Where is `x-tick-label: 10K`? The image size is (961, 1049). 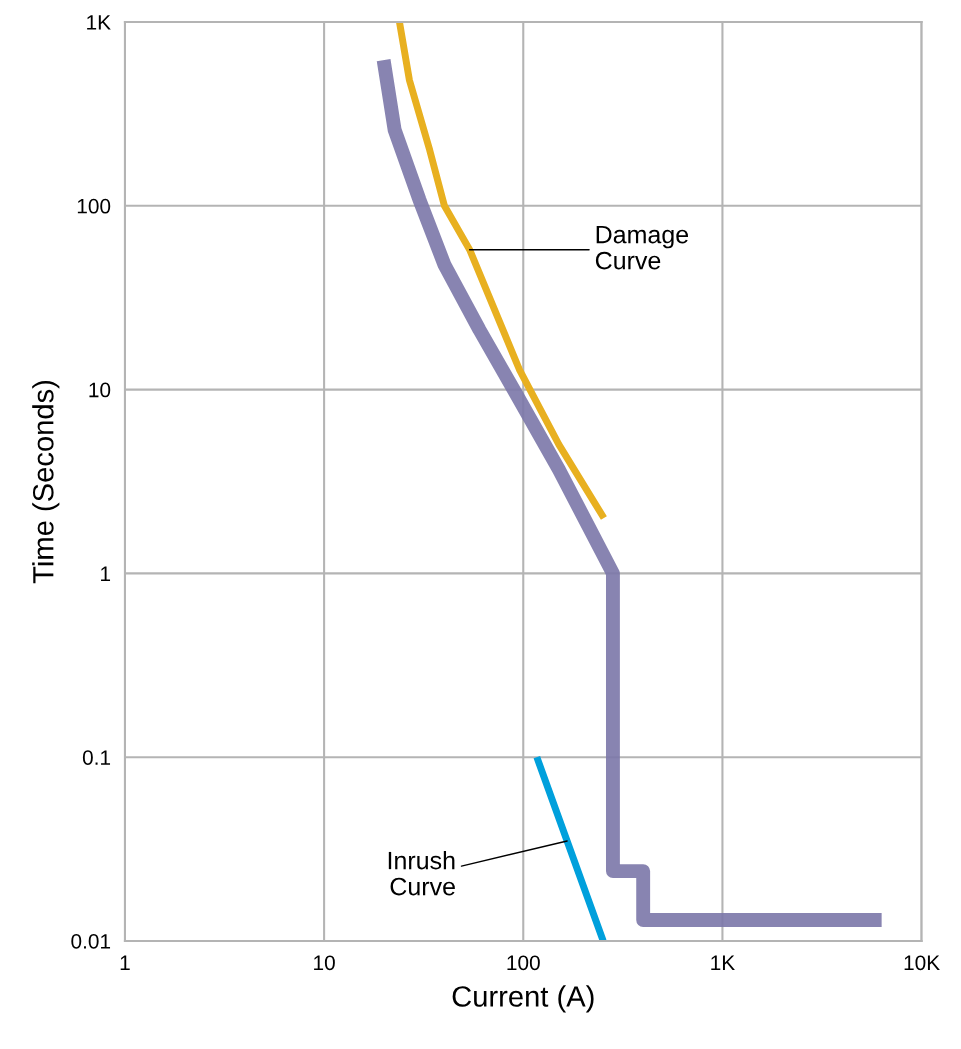
x-tick-label: 10K is located at coordinates (922, 963).